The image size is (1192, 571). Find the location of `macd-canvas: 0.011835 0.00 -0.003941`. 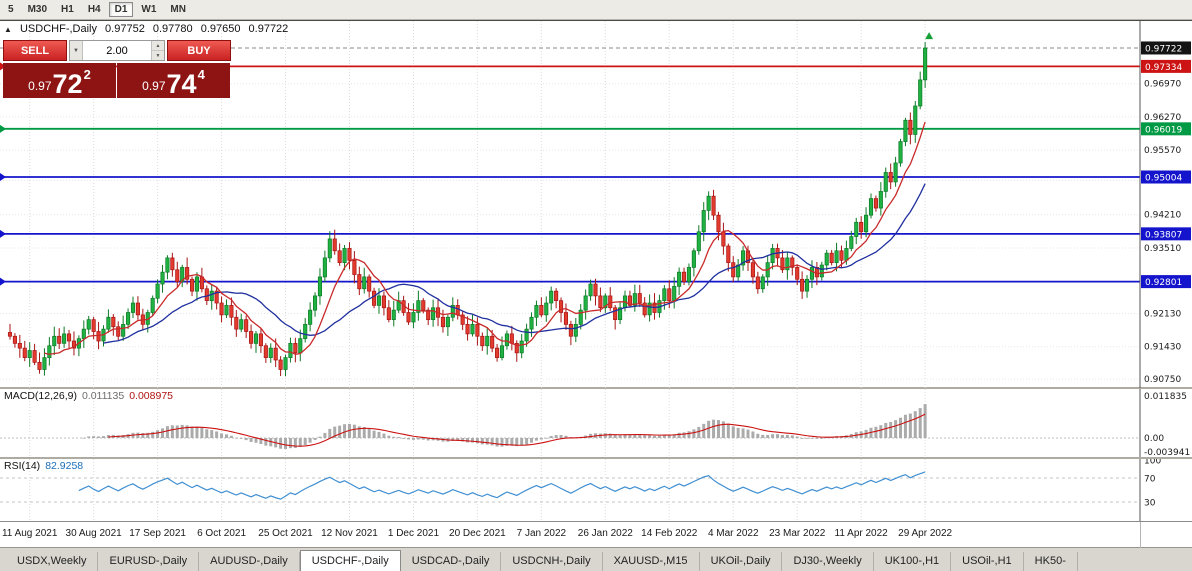

macd-canvas: 0.011835 0.00 -0.003941 is located at coordinates (596, 423).